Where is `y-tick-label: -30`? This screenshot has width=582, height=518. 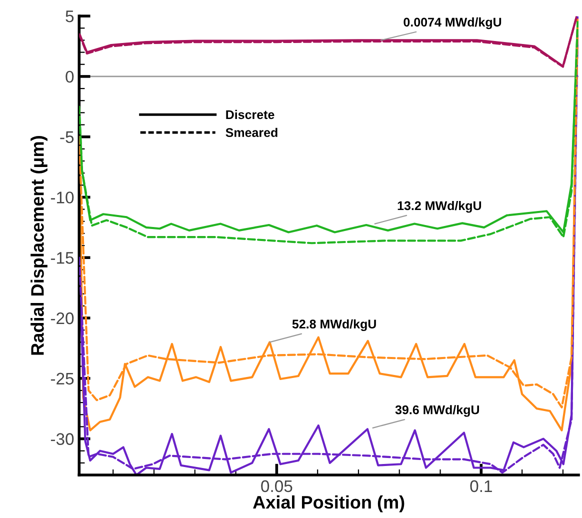
y-tick-label: -30 is located at coordinates (62, 439).